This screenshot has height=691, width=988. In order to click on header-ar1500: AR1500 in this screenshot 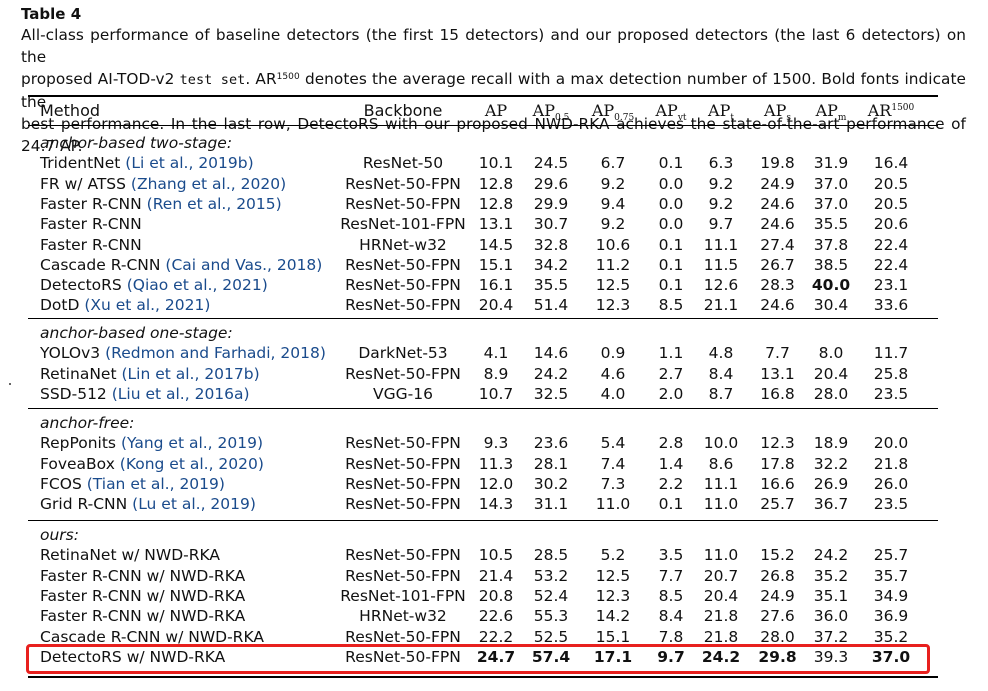, I will do `click(891, 110)`.